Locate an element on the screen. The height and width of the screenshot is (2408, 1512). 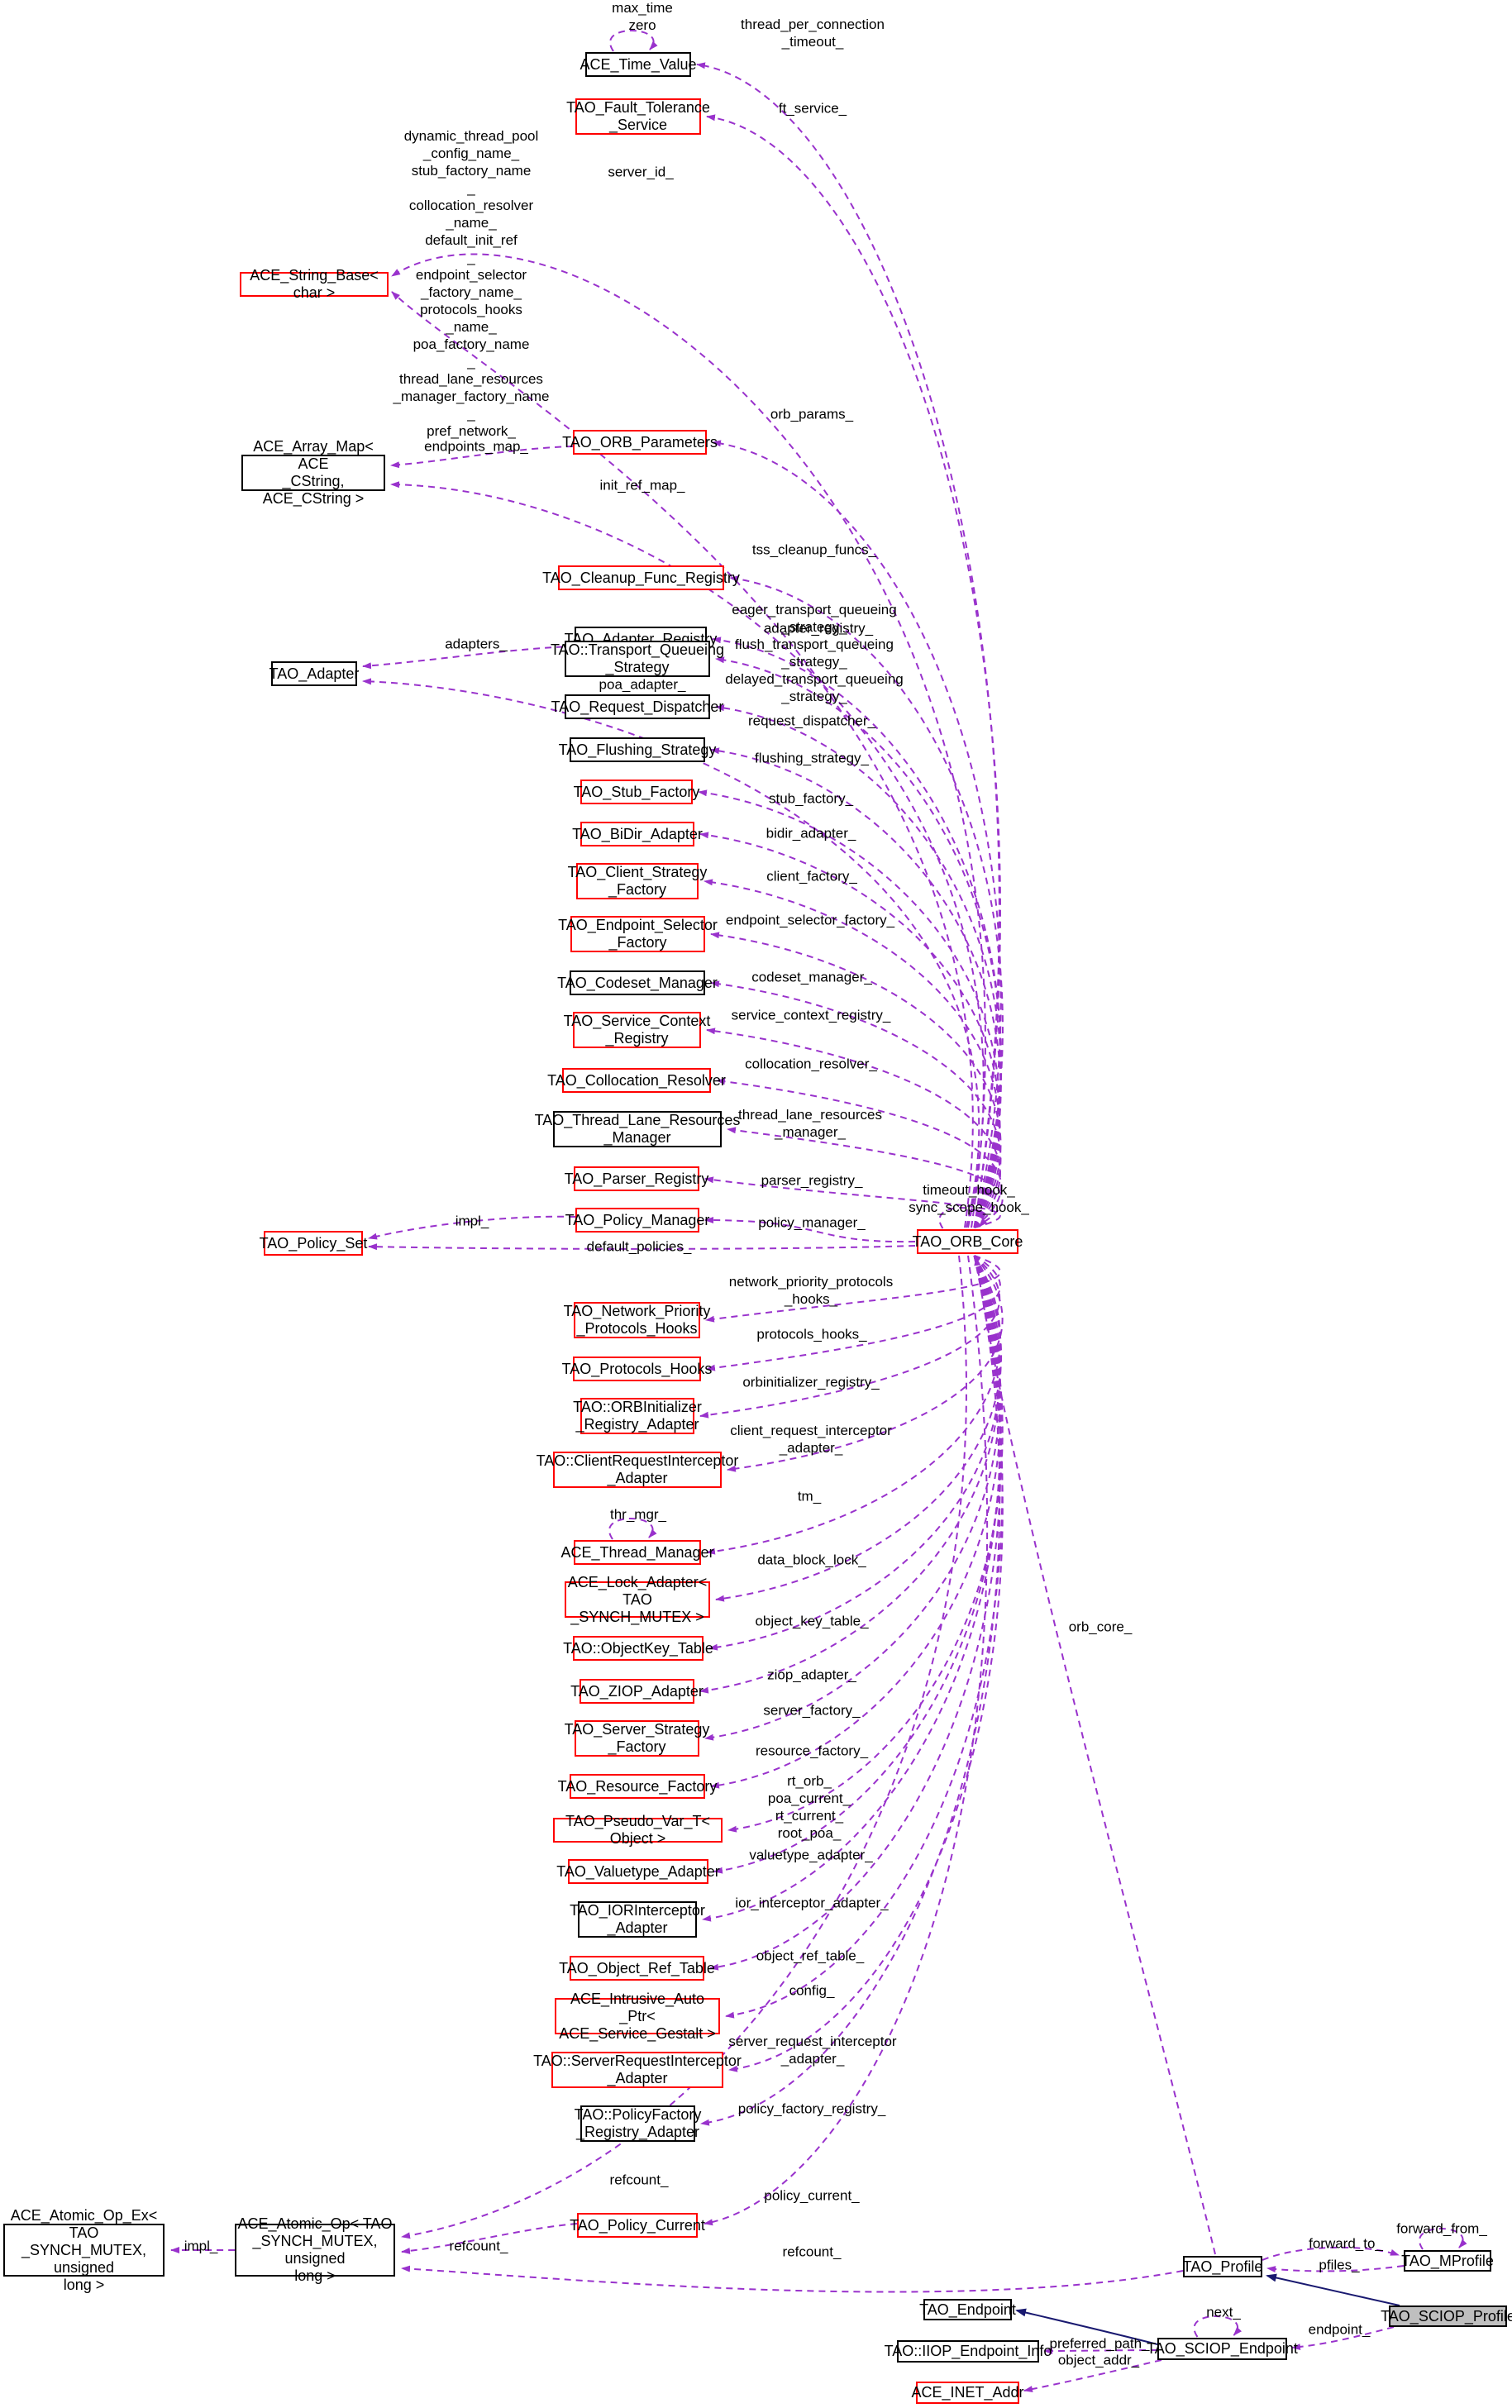
edge-label: stub_factory_ is located at coordinates (811, 798).